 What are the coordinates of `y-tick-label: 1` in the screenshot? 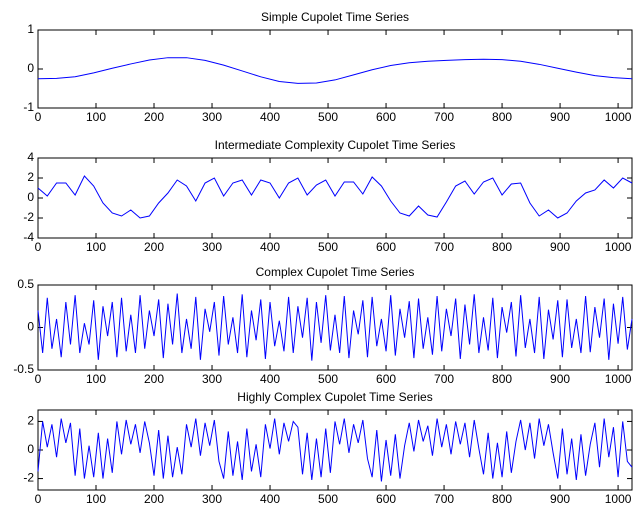 It's located at (30, 29).